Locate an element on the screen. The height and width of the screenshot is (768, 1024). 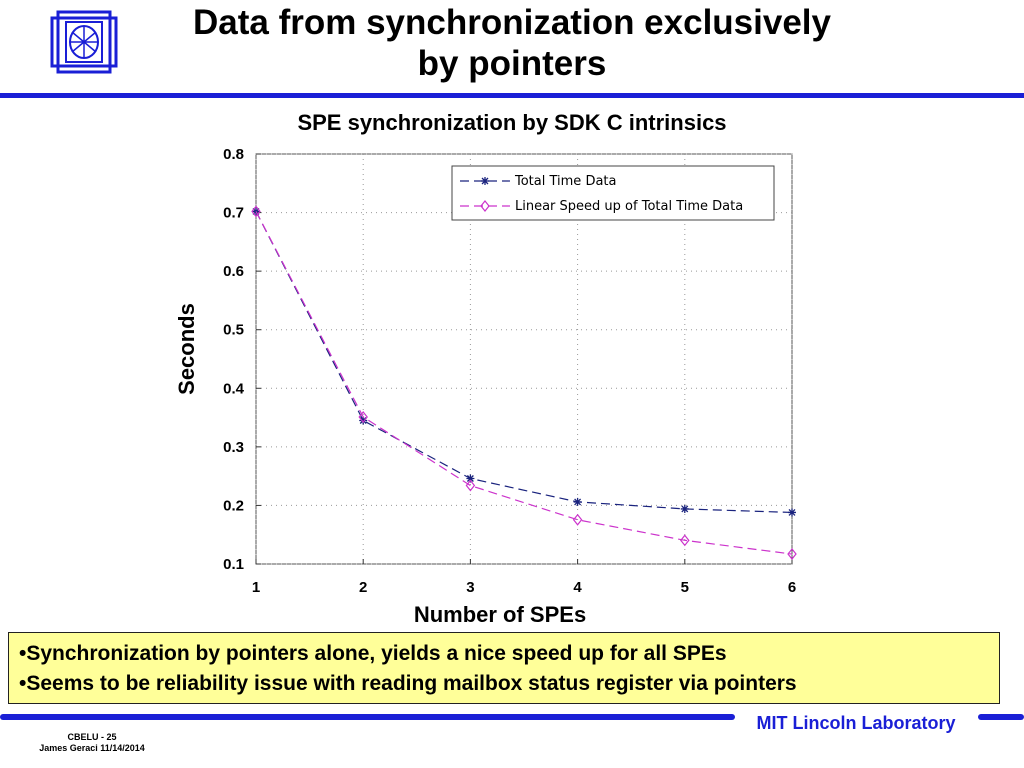
y-tick-label: 0.4 is located at coordinates (234, 388).